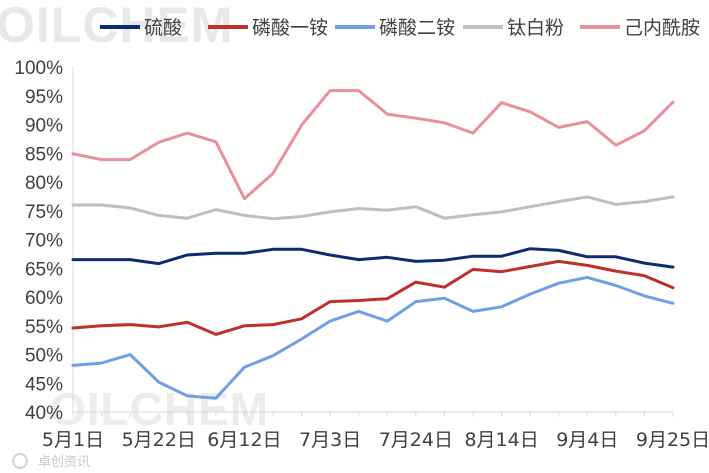 This screenshot has width=709, height=473. Describe the element at coordinates (587, 440) in the screenshot. I see `x-tick-label: 9月4日` at that location.